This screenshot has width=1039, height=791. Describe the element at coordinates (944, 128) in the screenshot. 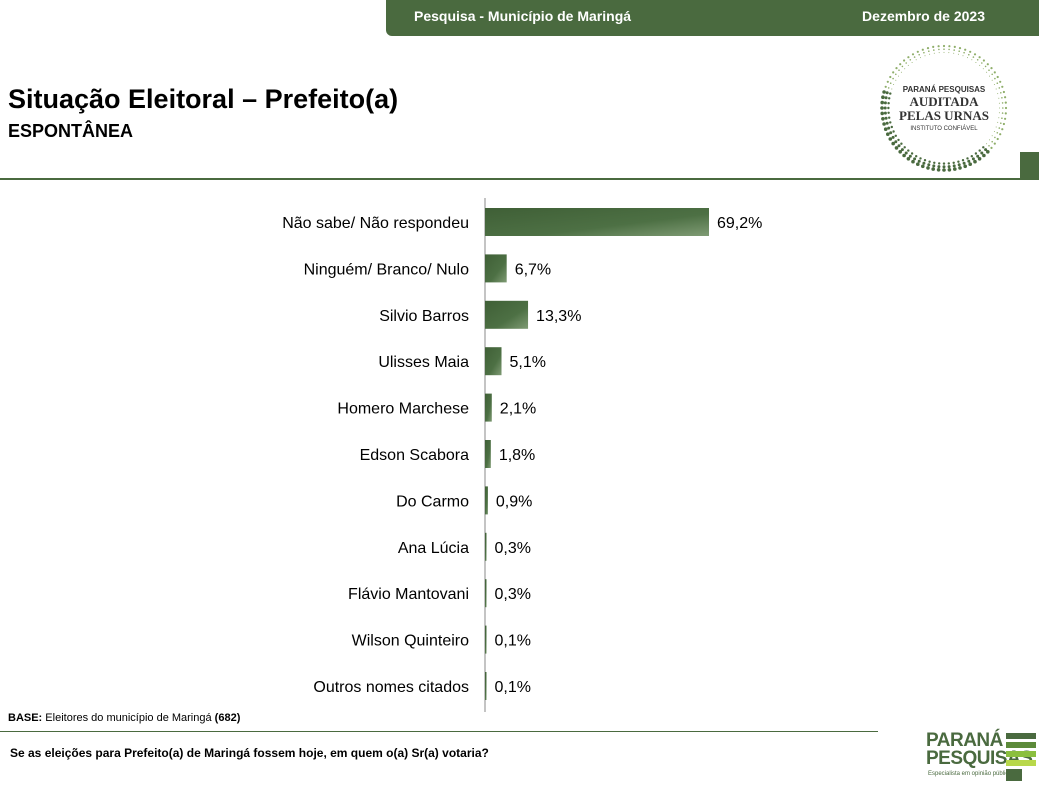

I see `seal-line4: INSTITUTO CONFIÁVEL` at that location.